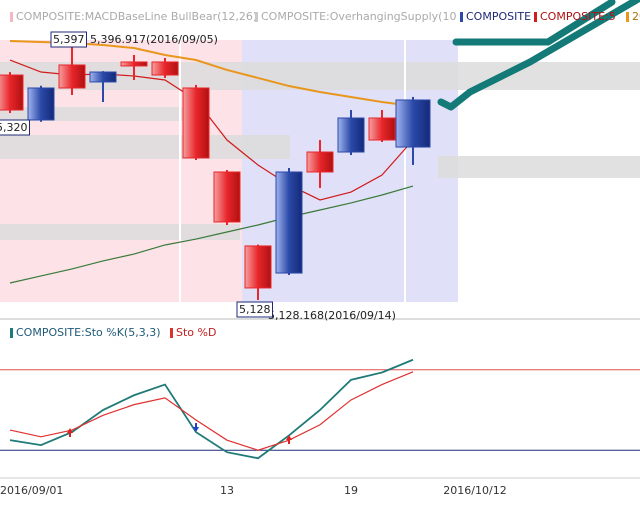 The height and width of the screenshot is (513, 640). I want to click on moving-average-line, so click(211, 234).